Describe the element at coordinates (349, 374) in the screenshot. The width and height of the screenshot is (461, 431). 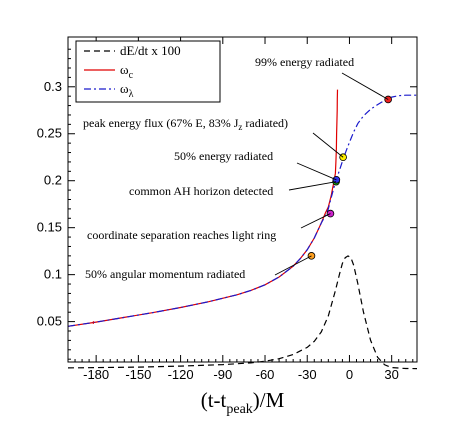
I see `x-tick-label: 0` at that location.